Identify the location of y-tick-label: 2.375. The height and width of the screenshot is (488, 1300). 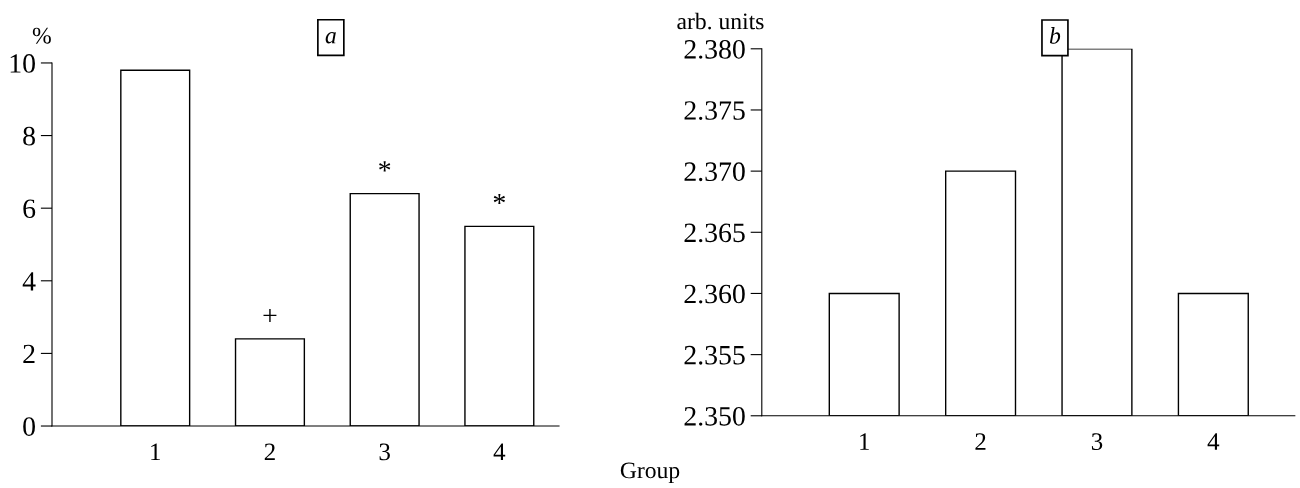
(714, 110).